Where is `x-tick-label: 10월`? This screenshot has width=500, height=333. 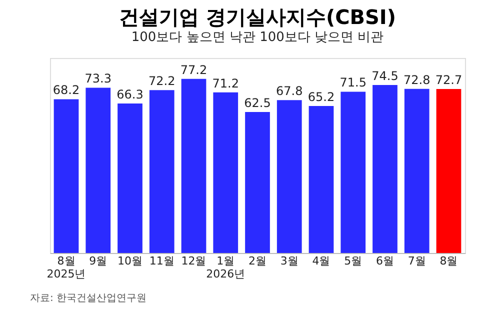 x-tick-label: 10월 is located at coordinates (130, 261).